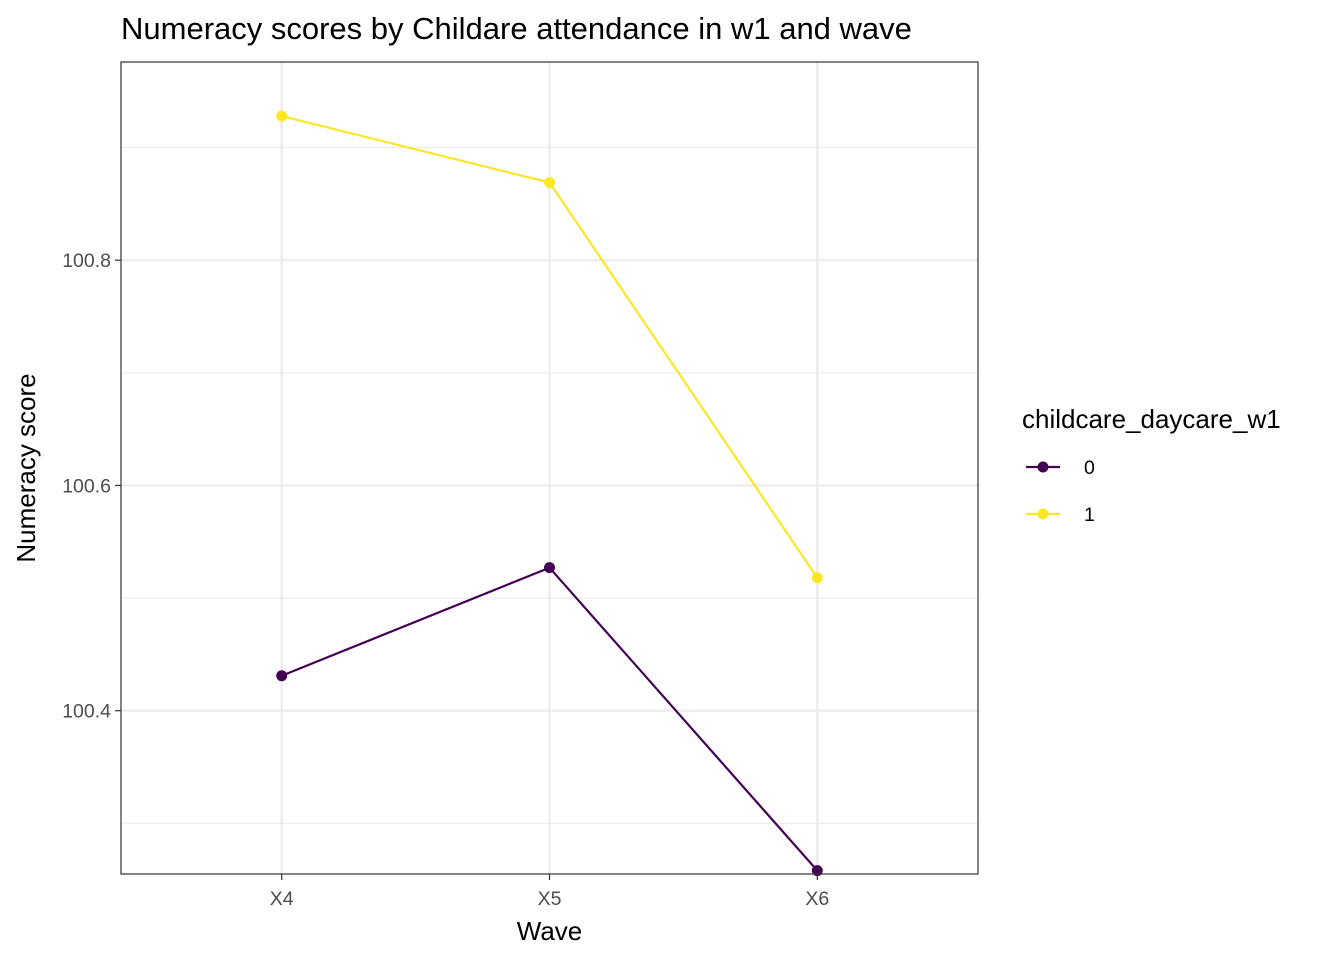  What do you see at coordinates (86, 486) in the screenshot?
I see `y-tick-label: 100.6` at bounding box center [86, 486].